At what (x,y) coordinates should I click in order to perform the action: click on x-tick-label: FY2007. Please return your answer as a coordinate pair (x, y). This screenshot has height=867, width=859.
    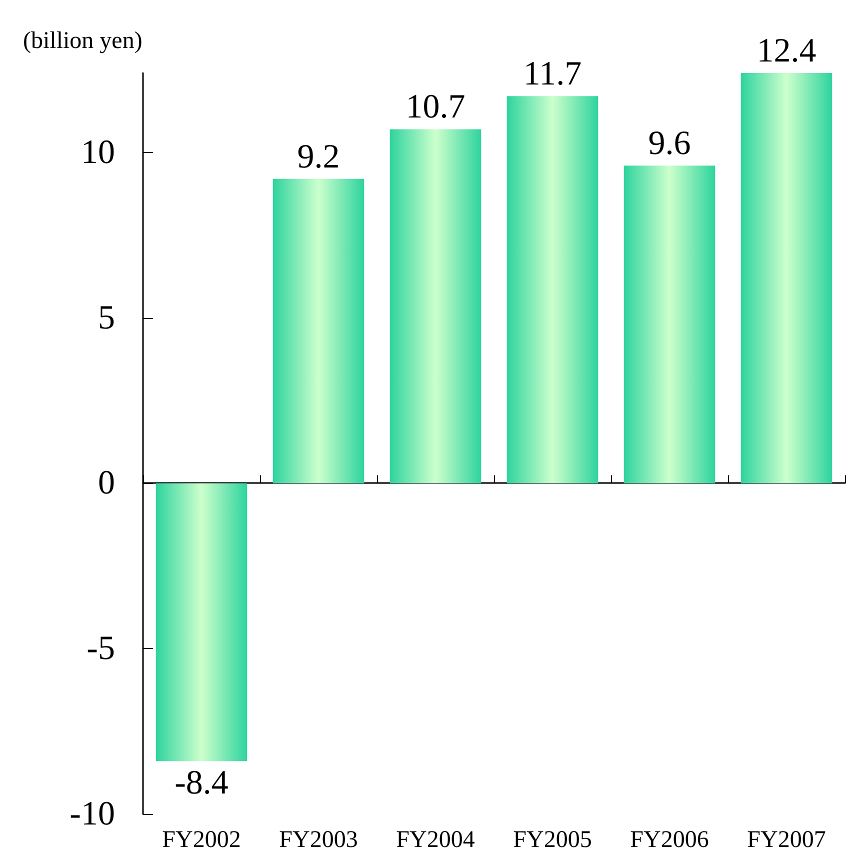
    Looking at the image, I should click on (786, 840).